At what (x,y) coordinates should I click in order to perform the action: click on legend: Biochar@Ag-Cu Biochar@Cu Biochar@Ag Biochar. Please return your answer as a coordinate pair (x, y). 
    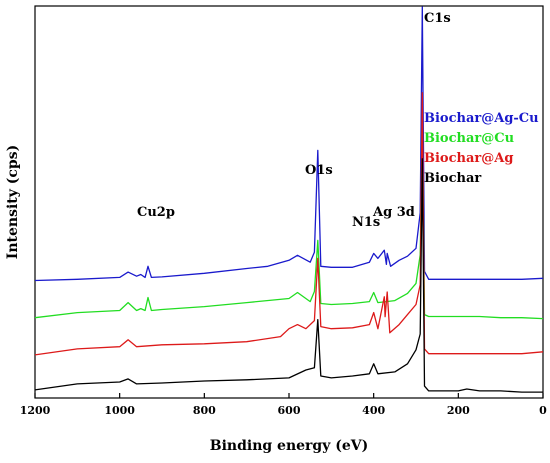
    Looking at the image, I should click on (481, 148).